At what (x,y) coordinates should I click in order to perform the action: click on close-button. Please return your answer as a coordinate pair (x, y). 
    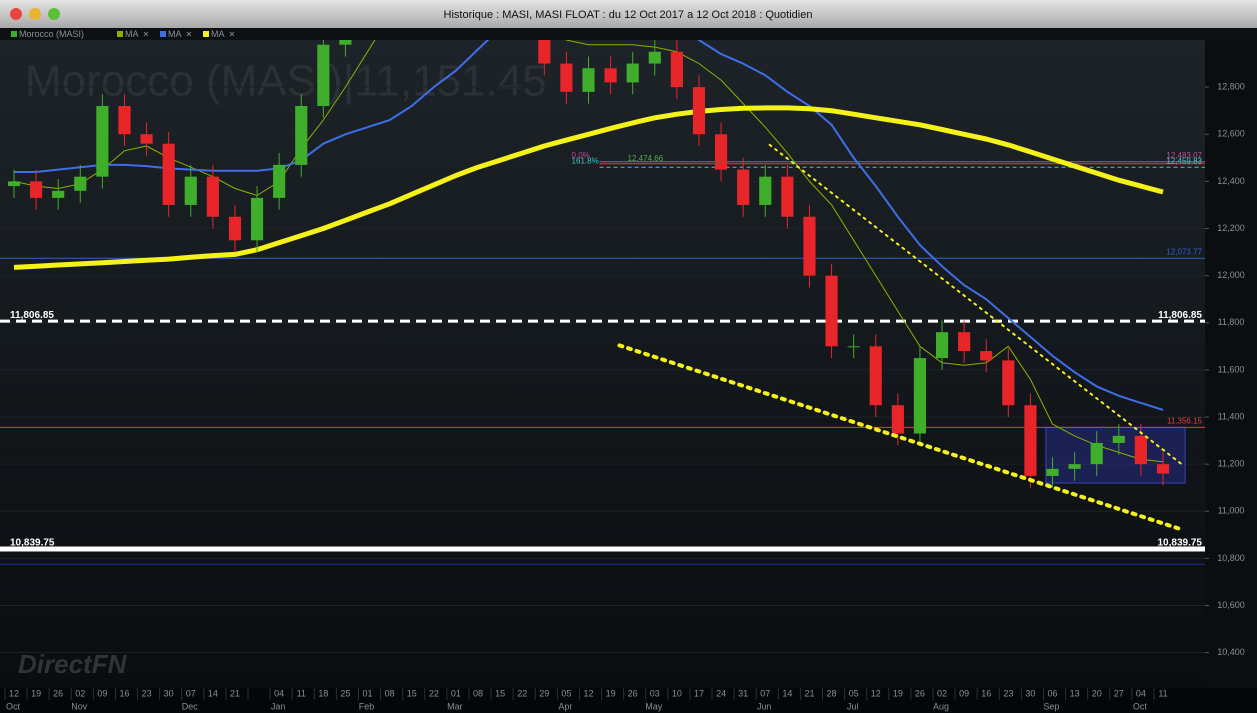
    Looking at the image, I should click on (16, 14).